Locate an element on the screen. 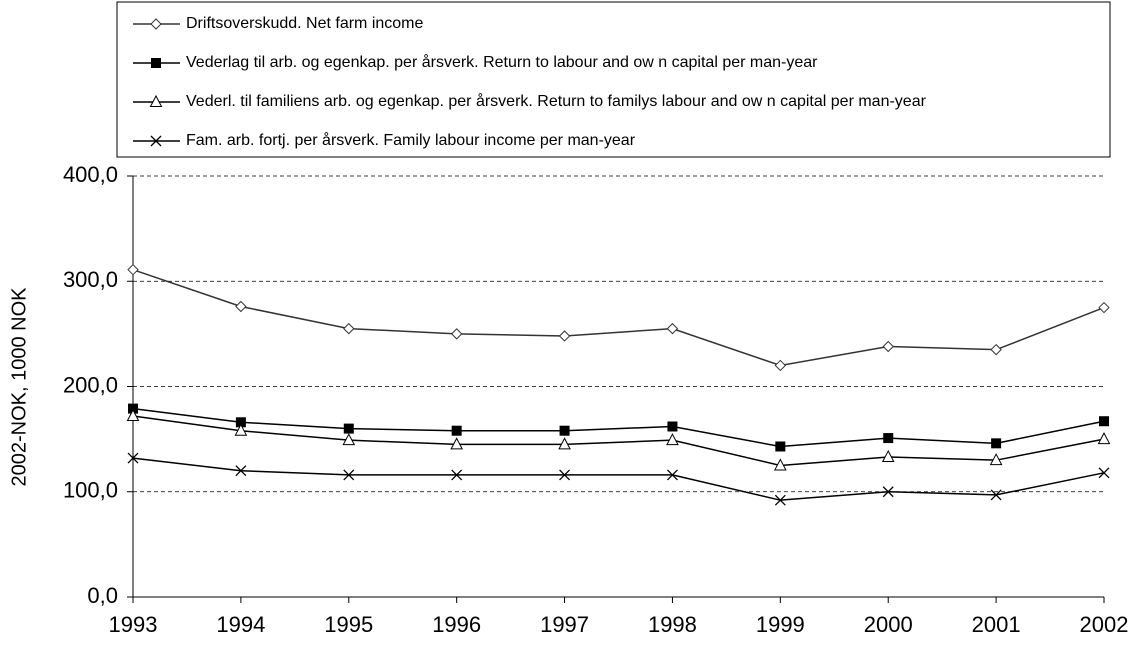 Image resolution: width=1136 pixels, height=650 pixels. y-tick-label: 100,0 is located at coordinates (90, 490).